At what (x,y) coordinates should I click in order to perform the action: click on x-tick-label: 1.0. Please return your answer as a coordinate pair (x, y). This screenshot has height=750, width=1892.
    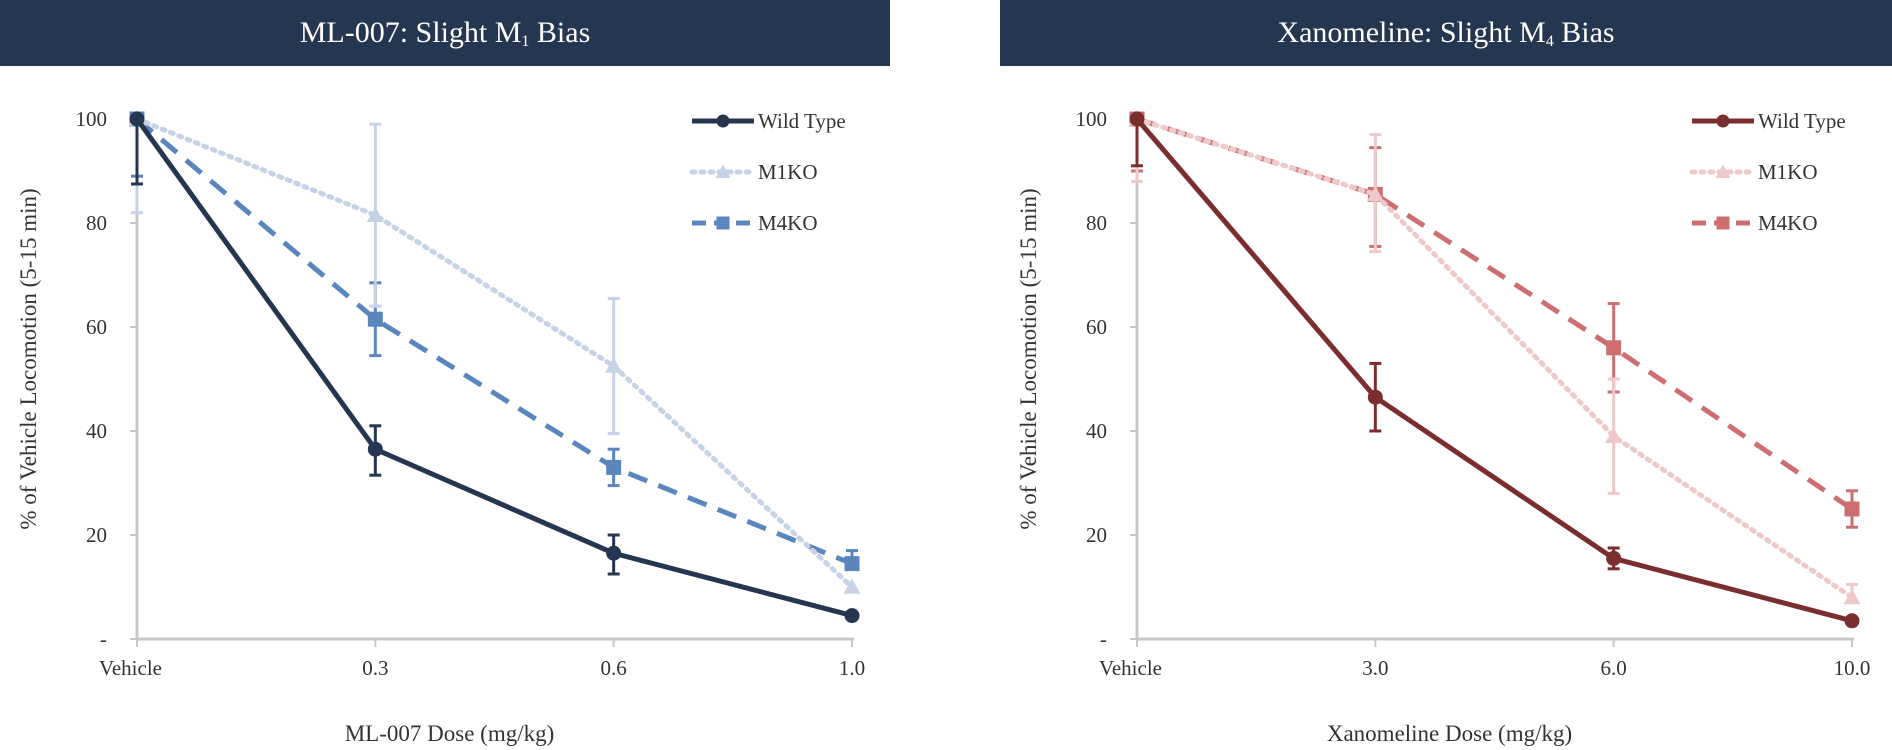
    Looking at the image, I should click on (852, 668).